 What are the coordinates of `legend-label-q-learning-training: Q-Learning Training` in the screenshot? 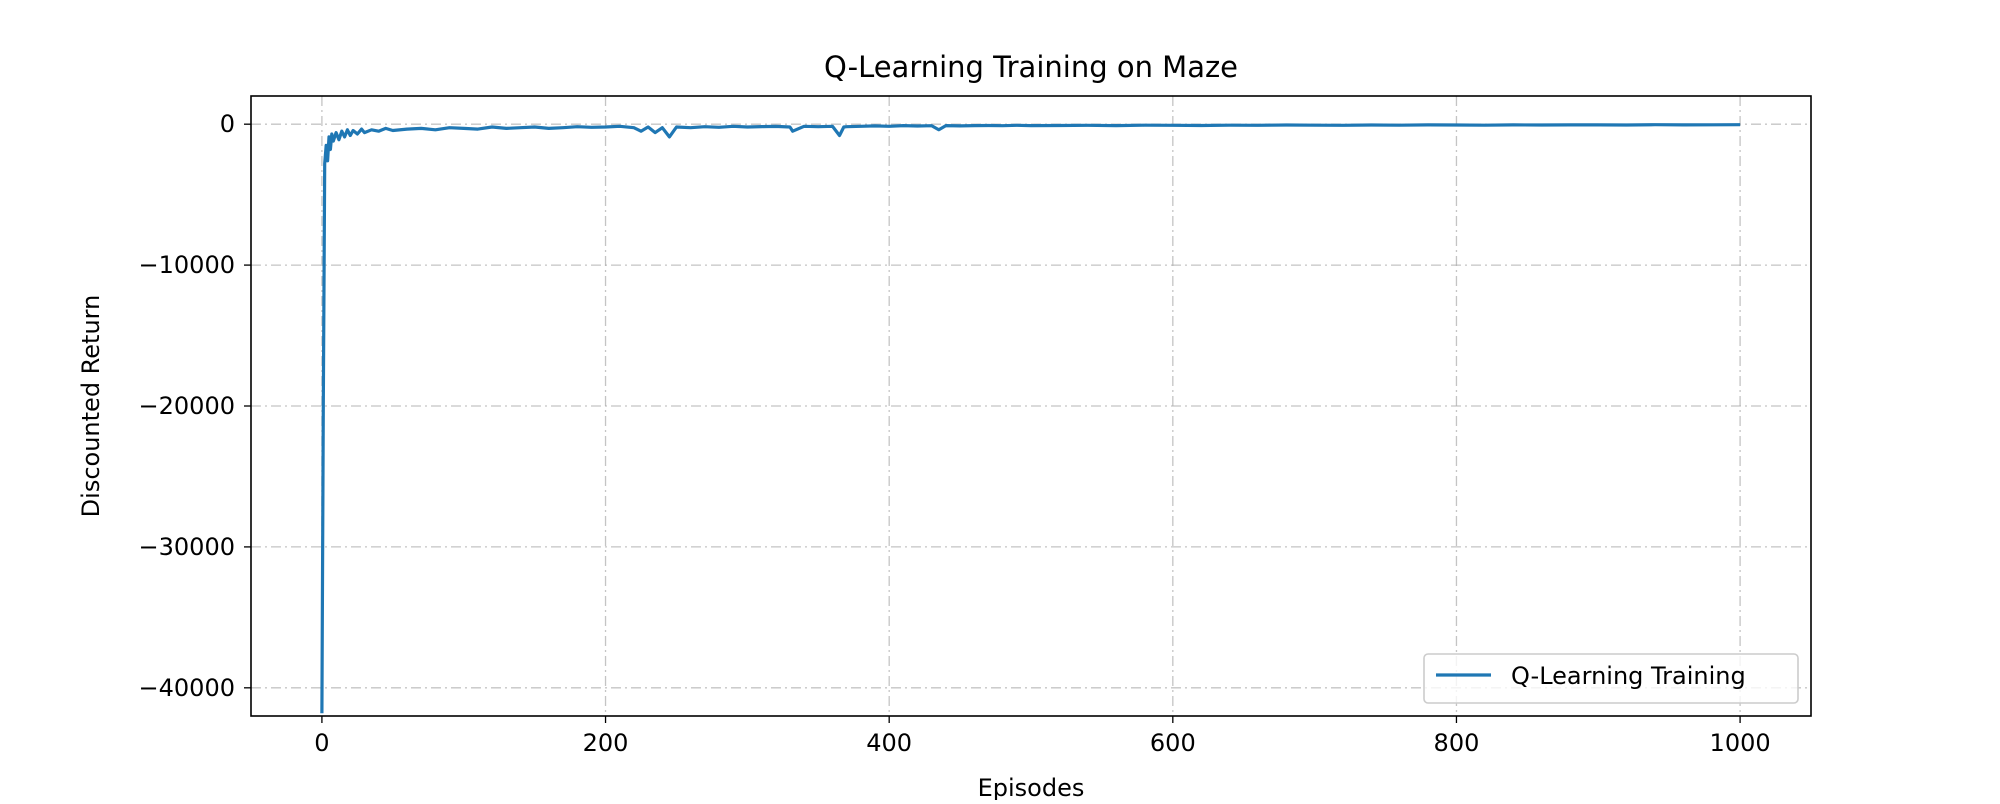 It's located at (1628, 676).